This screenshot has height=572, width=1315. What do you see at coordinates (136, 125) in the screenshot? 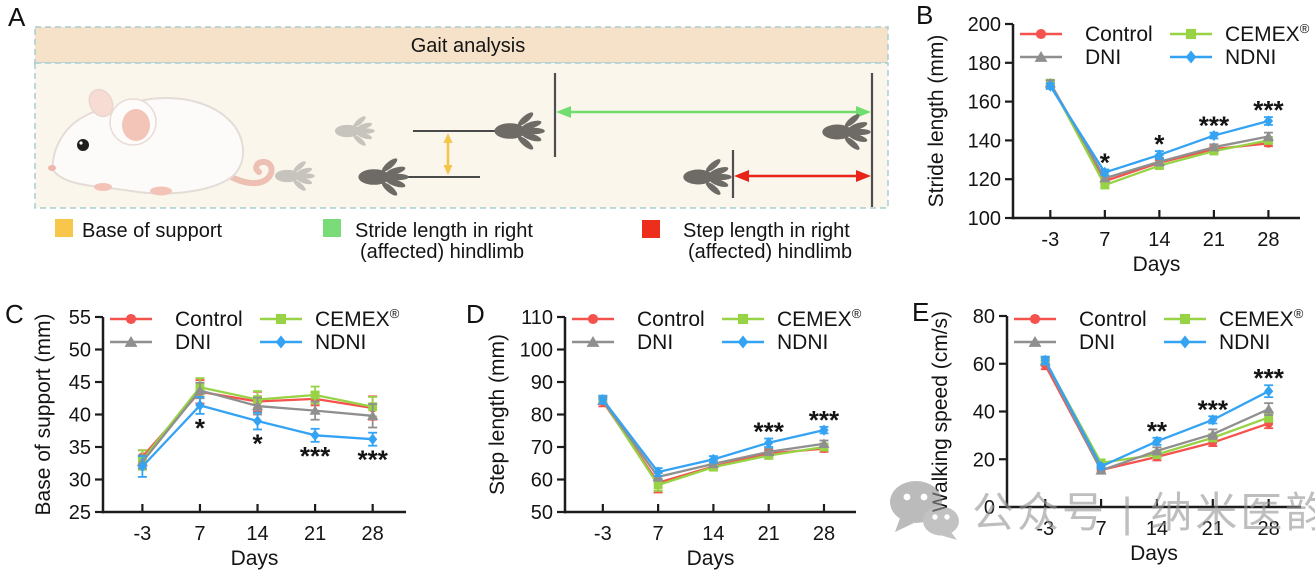
I see `mouse-ear-inner` at bounding box center [136, 125].